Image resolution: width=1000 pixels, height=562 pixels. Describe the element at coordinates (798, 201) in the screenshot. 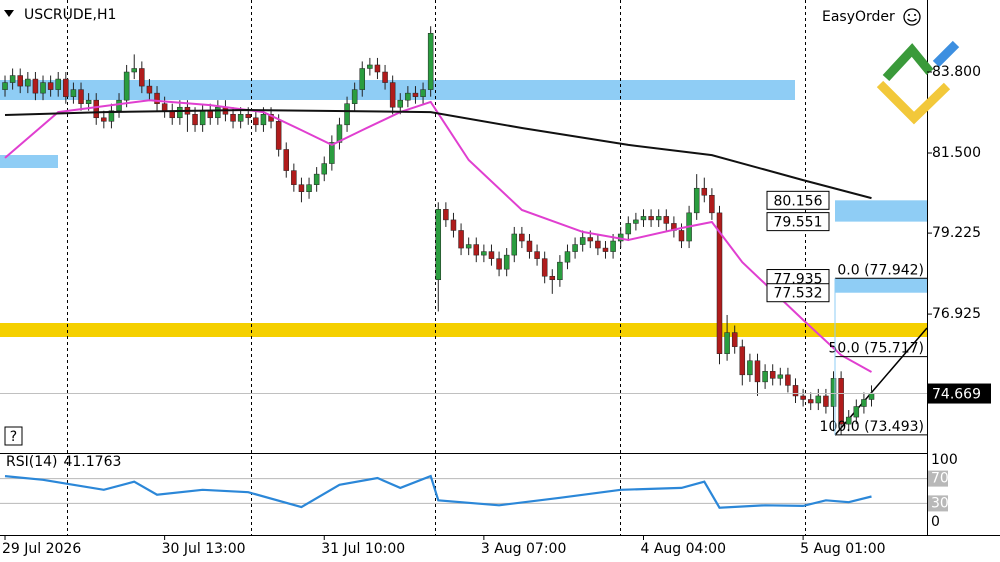

I see `price-box-label: 80.156` at that location.